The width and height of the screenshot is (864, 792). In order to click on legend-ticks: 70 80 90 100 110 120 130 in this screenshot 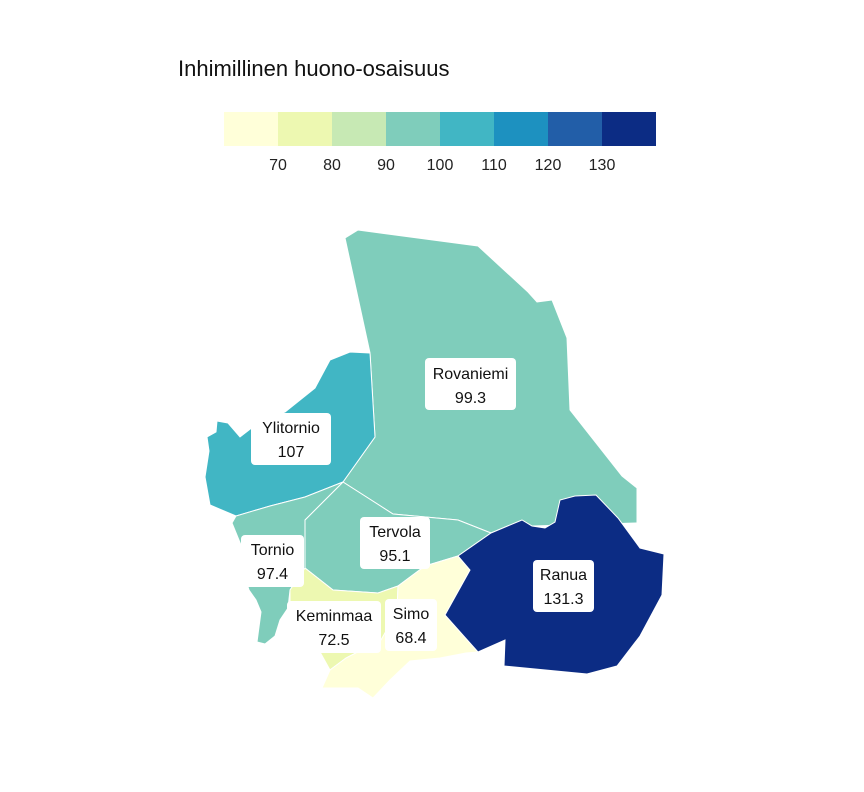, I will do `click(442, 165)`.